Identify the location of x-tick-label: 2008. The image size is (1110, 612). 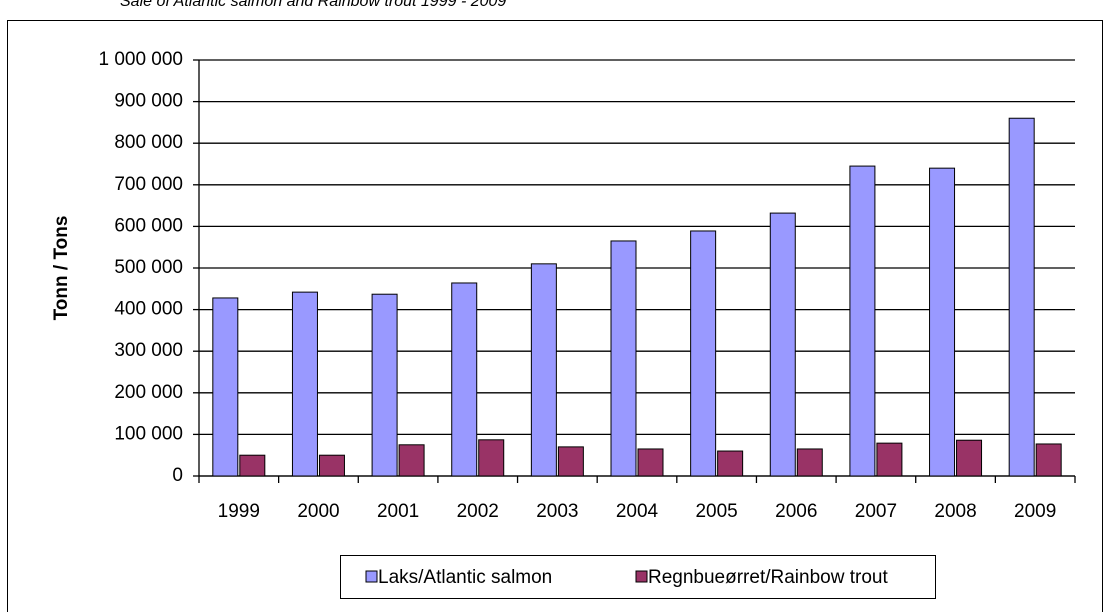
(955, 511).